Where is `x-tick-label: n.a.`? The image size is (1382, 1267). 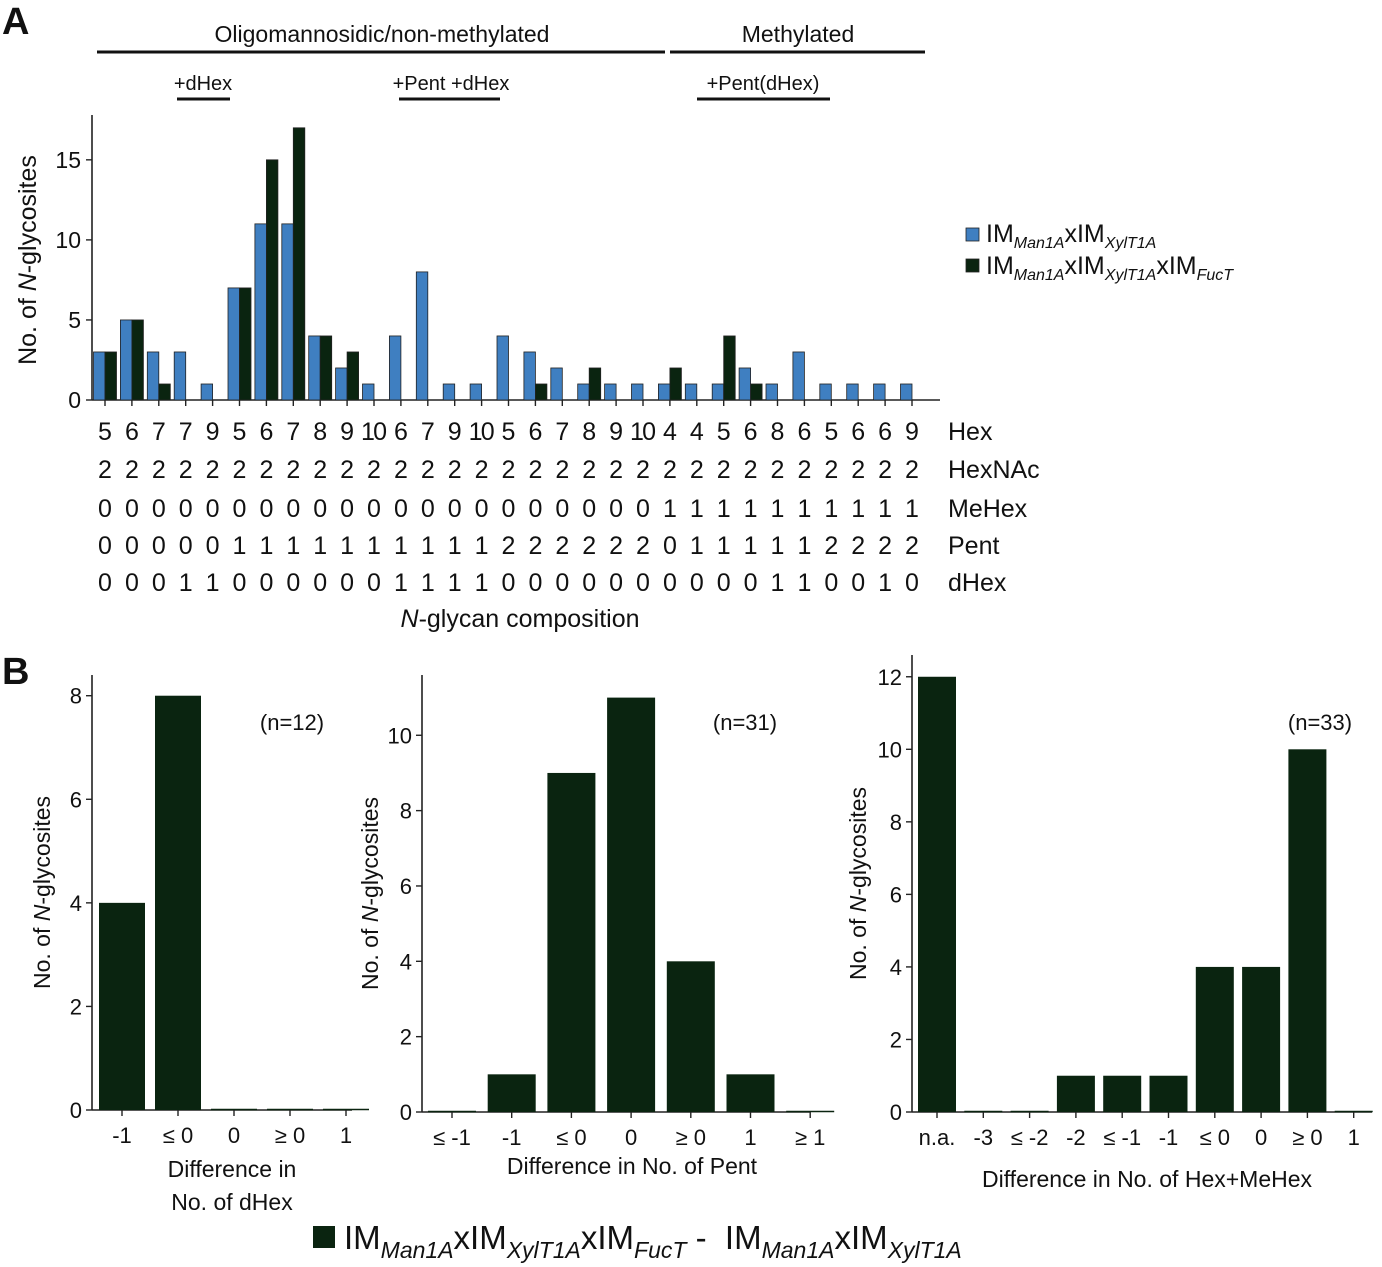
x-tick-label: n.a. is located at coordinates (937, 1137).